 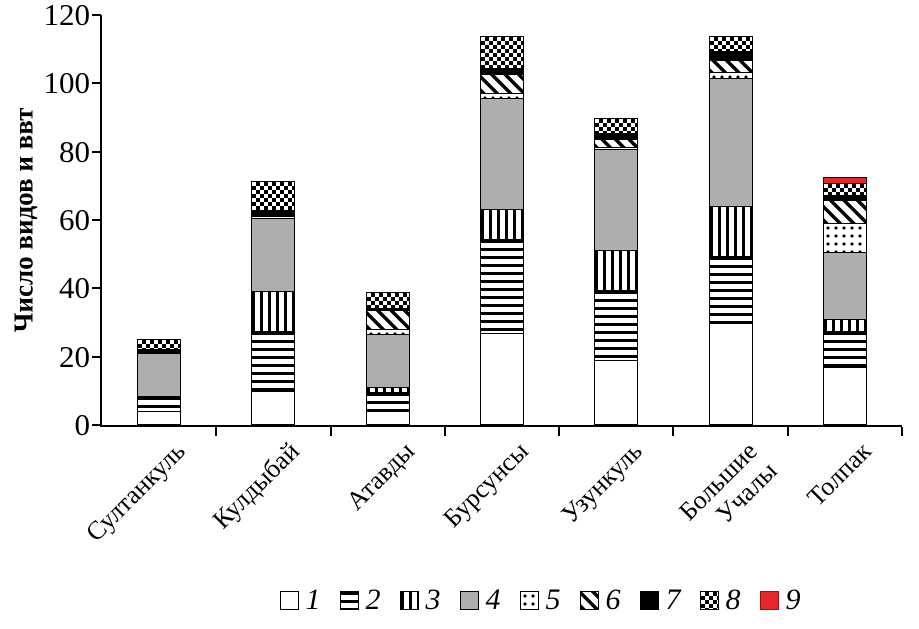 What do you see at coordinates (349, 600) in the screenshot?
I see `legend-swatch-horizontal-stripes` at bounding box center [349, 600].